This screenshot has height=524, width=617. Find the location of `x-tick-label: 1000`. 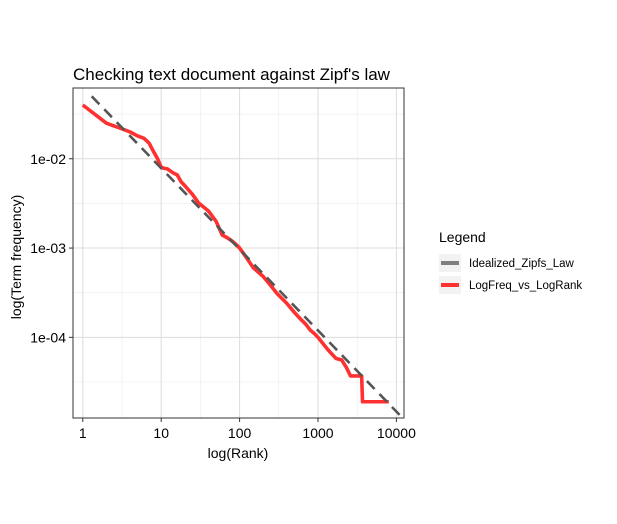

x-tick-label: 1000 is located at coordinates (317, 433).